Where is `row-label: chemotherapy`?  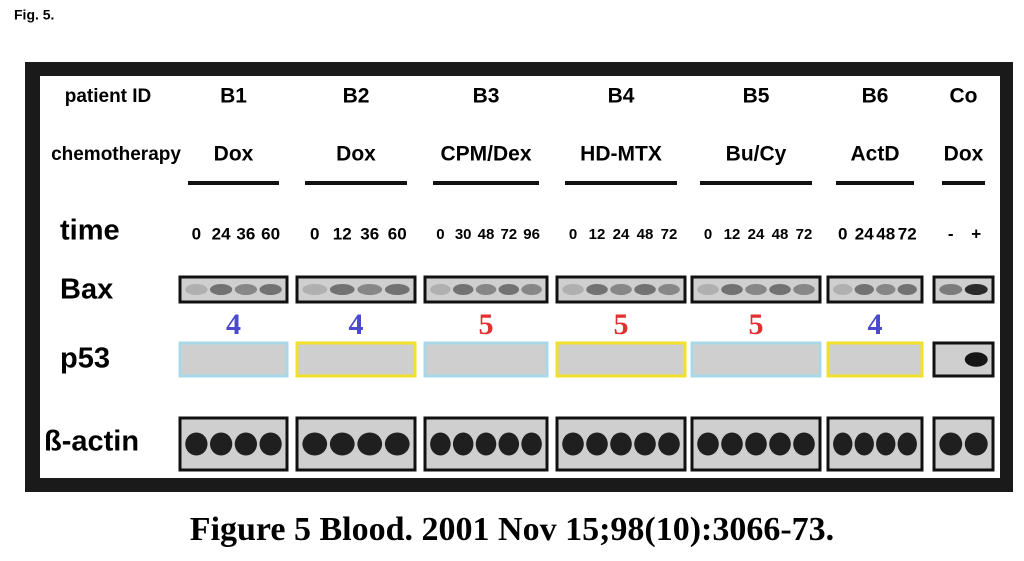
row-label: chemotherapy is located at coordinates (116, 154).